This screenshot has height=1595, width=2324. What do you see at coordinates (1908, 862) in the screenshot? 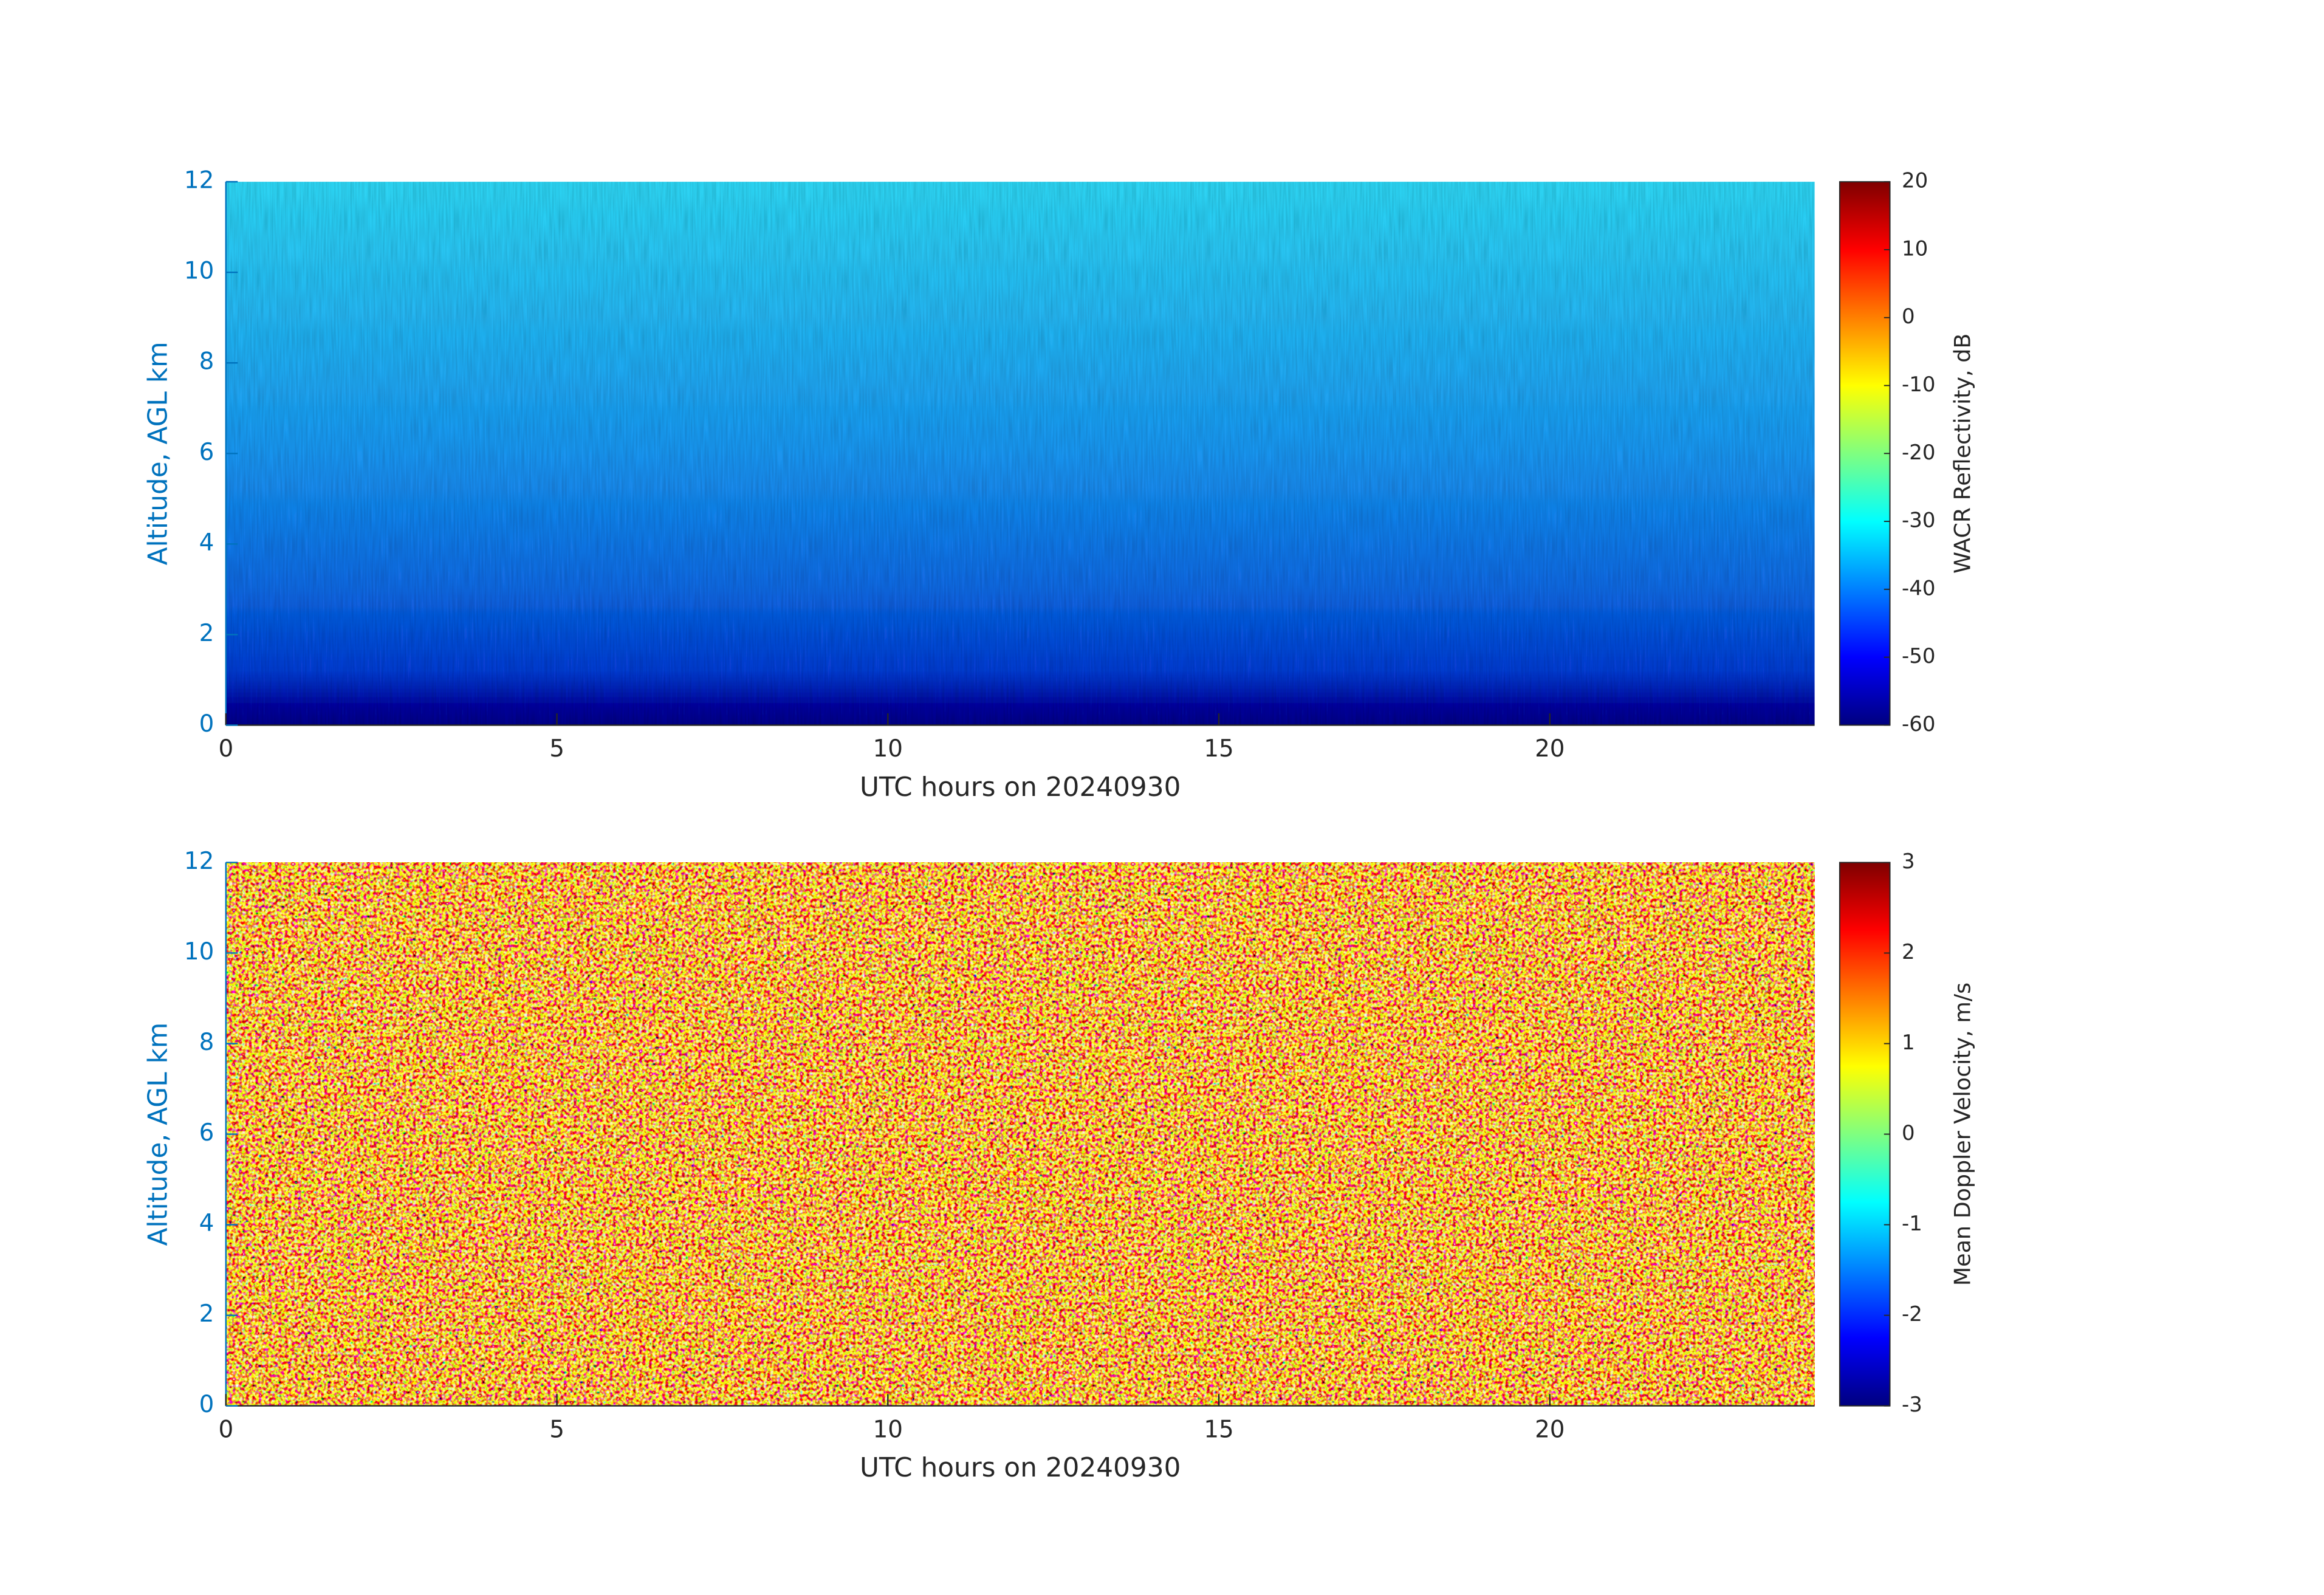
I see `colorbar-tick-label: 3` at bounding box center [1908, 862].